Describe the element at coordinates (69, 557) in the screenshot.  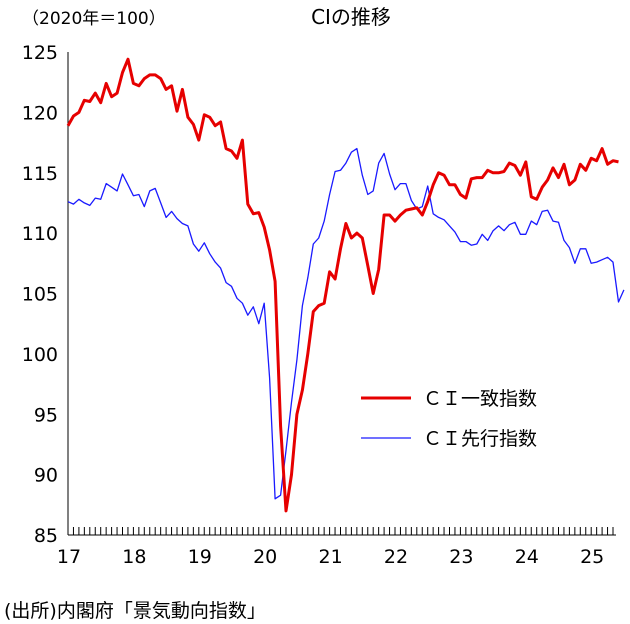
I see `x-tick-label: 17` at that location.